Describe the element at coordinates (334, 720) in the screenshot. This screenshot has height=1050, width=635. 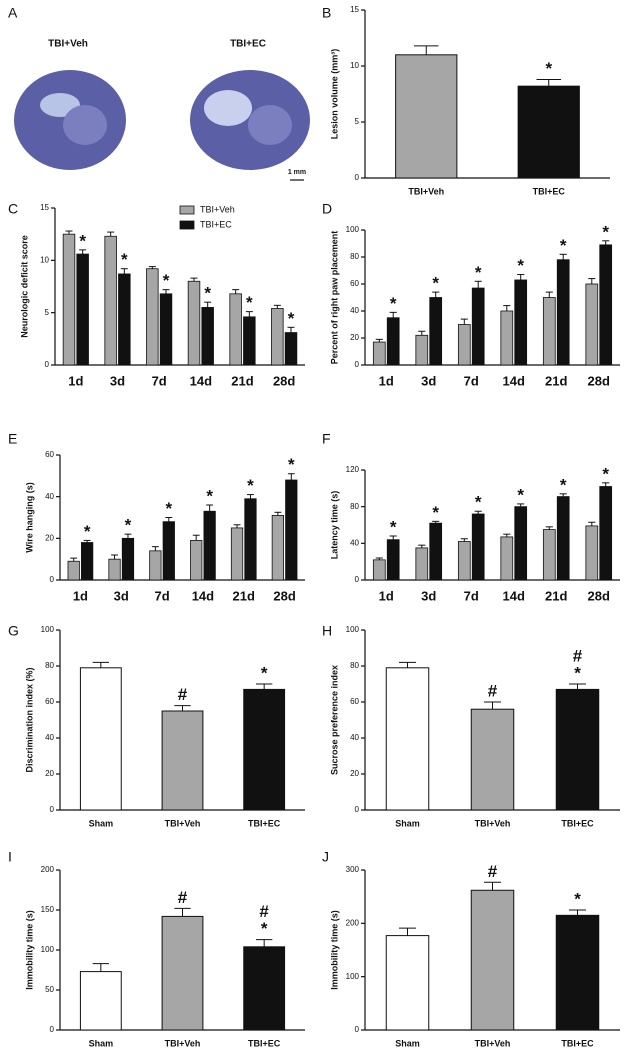
I see `y-axis-label: Sucrose preference index` at that location.